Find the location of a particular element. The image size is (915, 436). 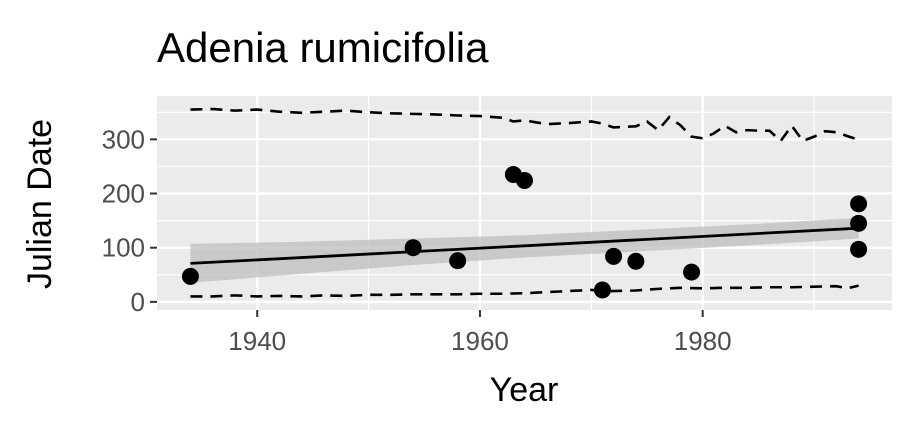

trend-line-layer is located at coordinates (524, 245).